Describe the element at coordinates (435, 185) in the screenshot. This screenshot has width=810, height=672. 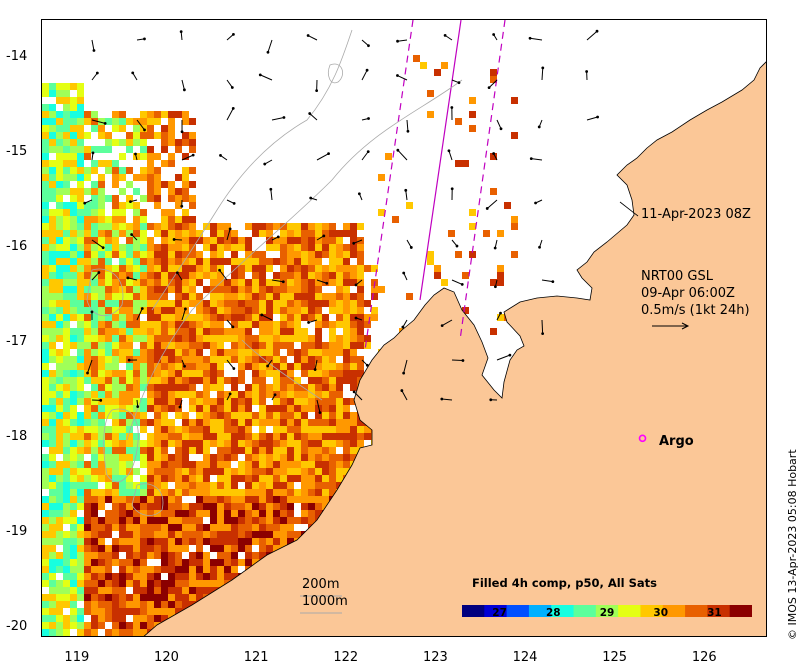
I see `satellite-swath` at that location.